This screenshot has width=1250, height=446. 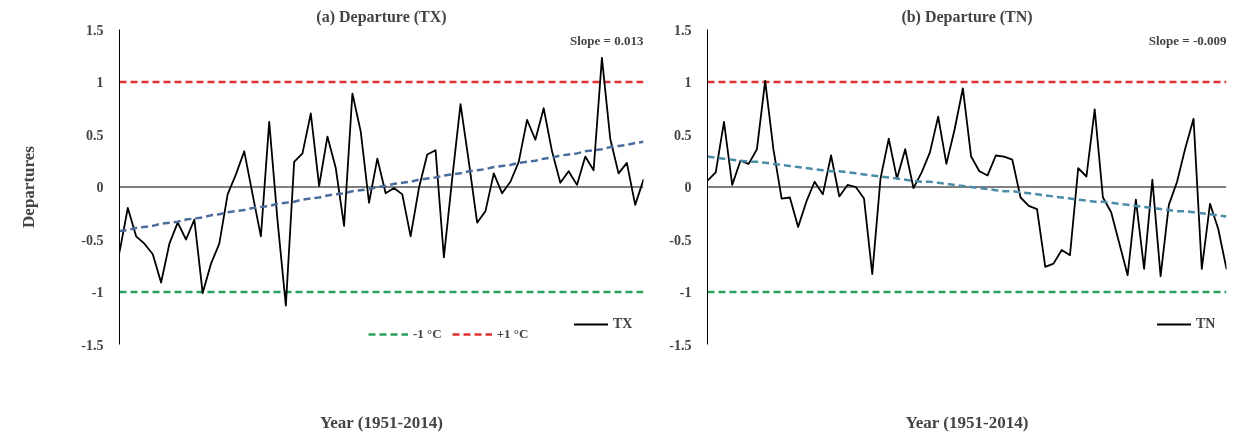 What do you see at coordinates (512, 334) in the screenshot?
I see `legend-label: +1 °C` at bounding box center [512, 334].